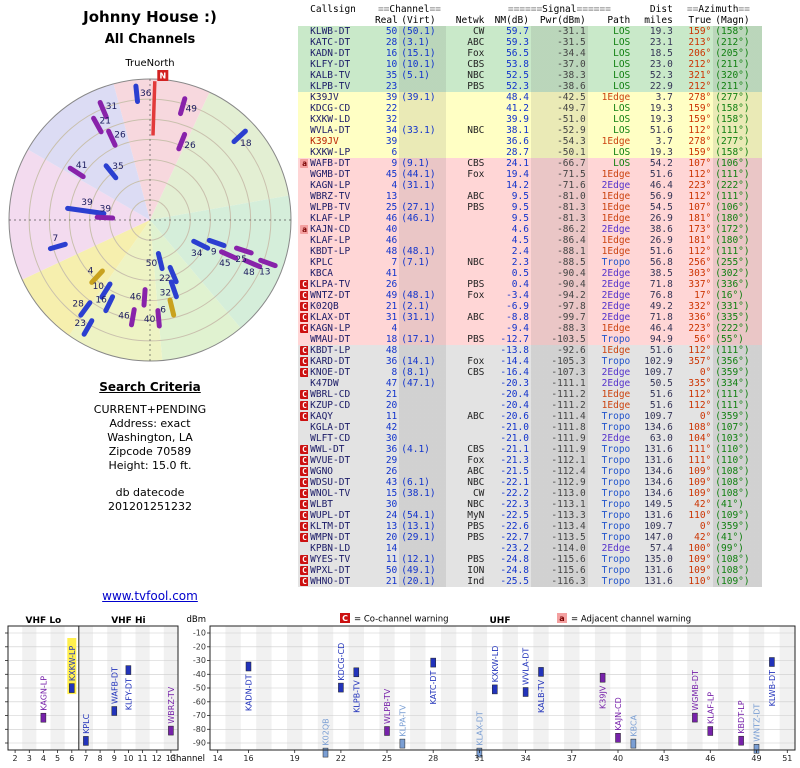 This screenshot has height=768, width=800. Describe the element at coordinates (386, 75) in the screenshot. I see `real-channel-cell: 35` at that location.